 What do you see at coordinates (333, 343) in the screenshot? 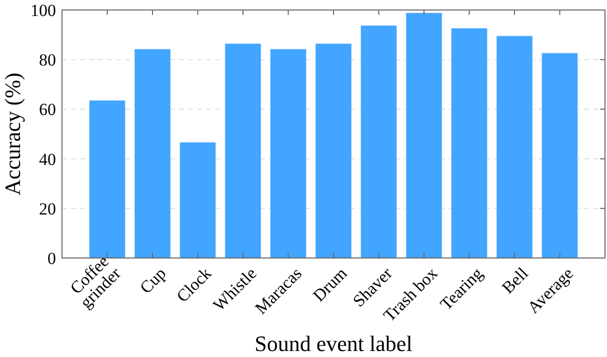
I see `x-axis-title: Sound event label` at bounding box center [333, 343].